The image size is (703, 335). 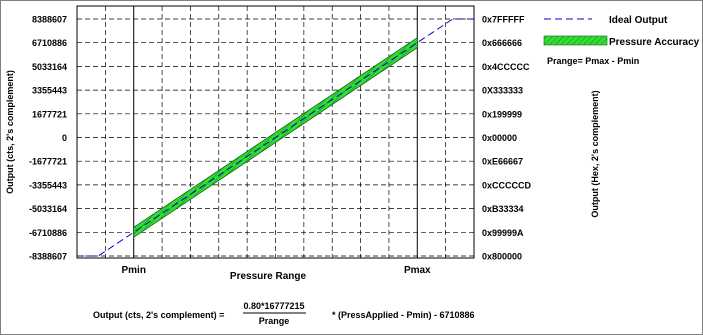 I want to click on y-axis-label: Output (cts, 2's complement), so click(x=10, y=132).